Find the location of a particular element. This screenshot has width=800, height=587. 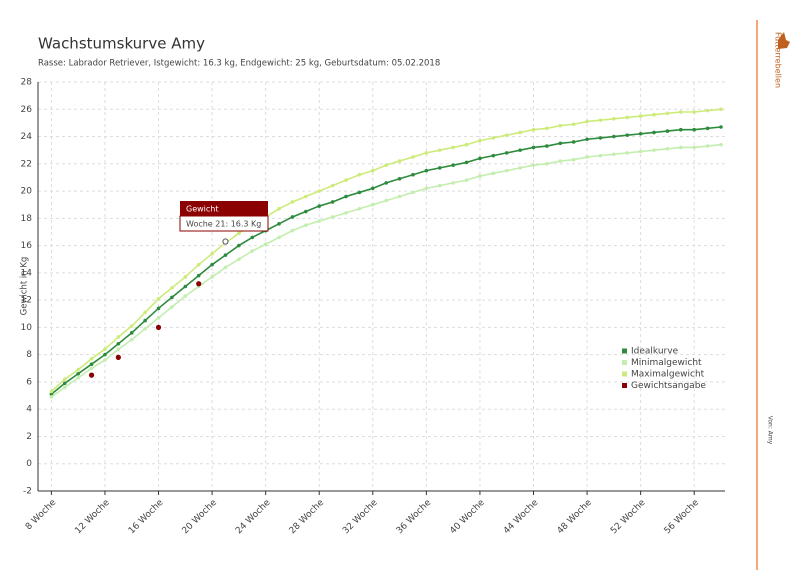

y-tick-label: 12 is located at coordinates (26, 301).